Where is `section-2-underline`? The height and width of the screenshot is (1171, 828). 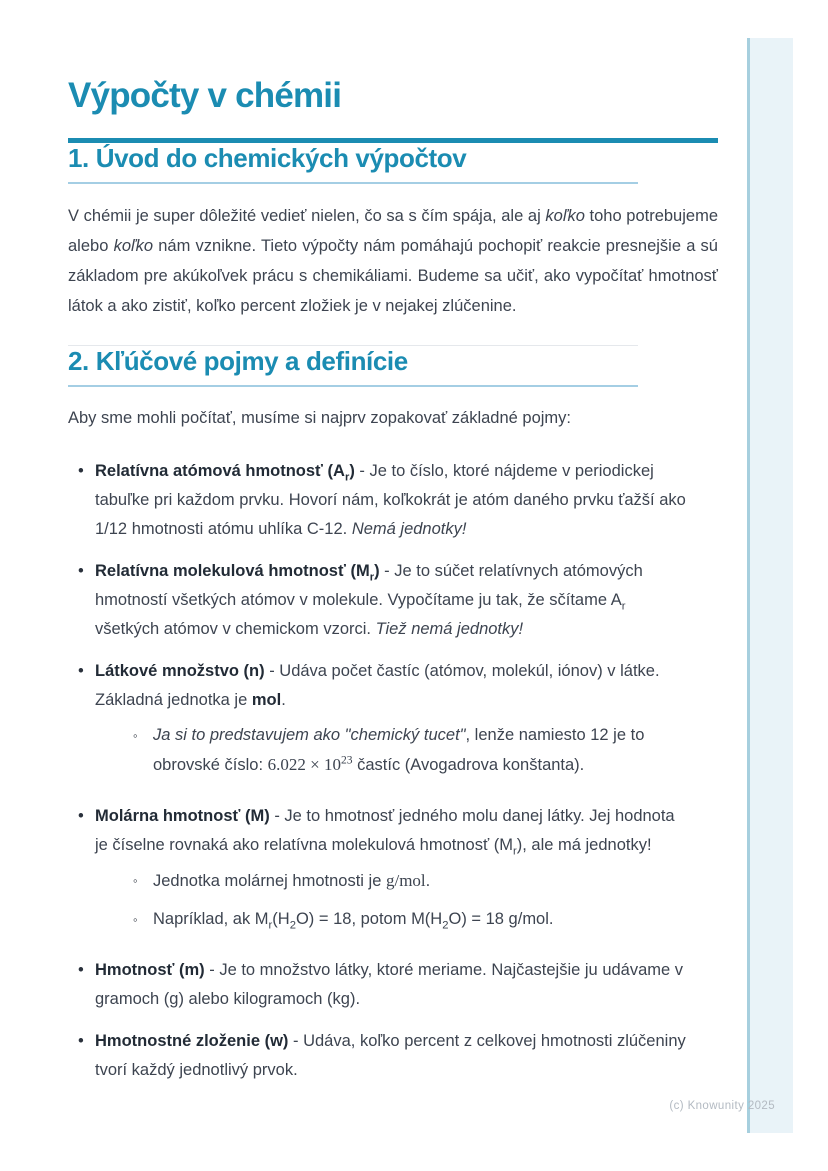
section-2-underline is located at coordinates (353, 386).